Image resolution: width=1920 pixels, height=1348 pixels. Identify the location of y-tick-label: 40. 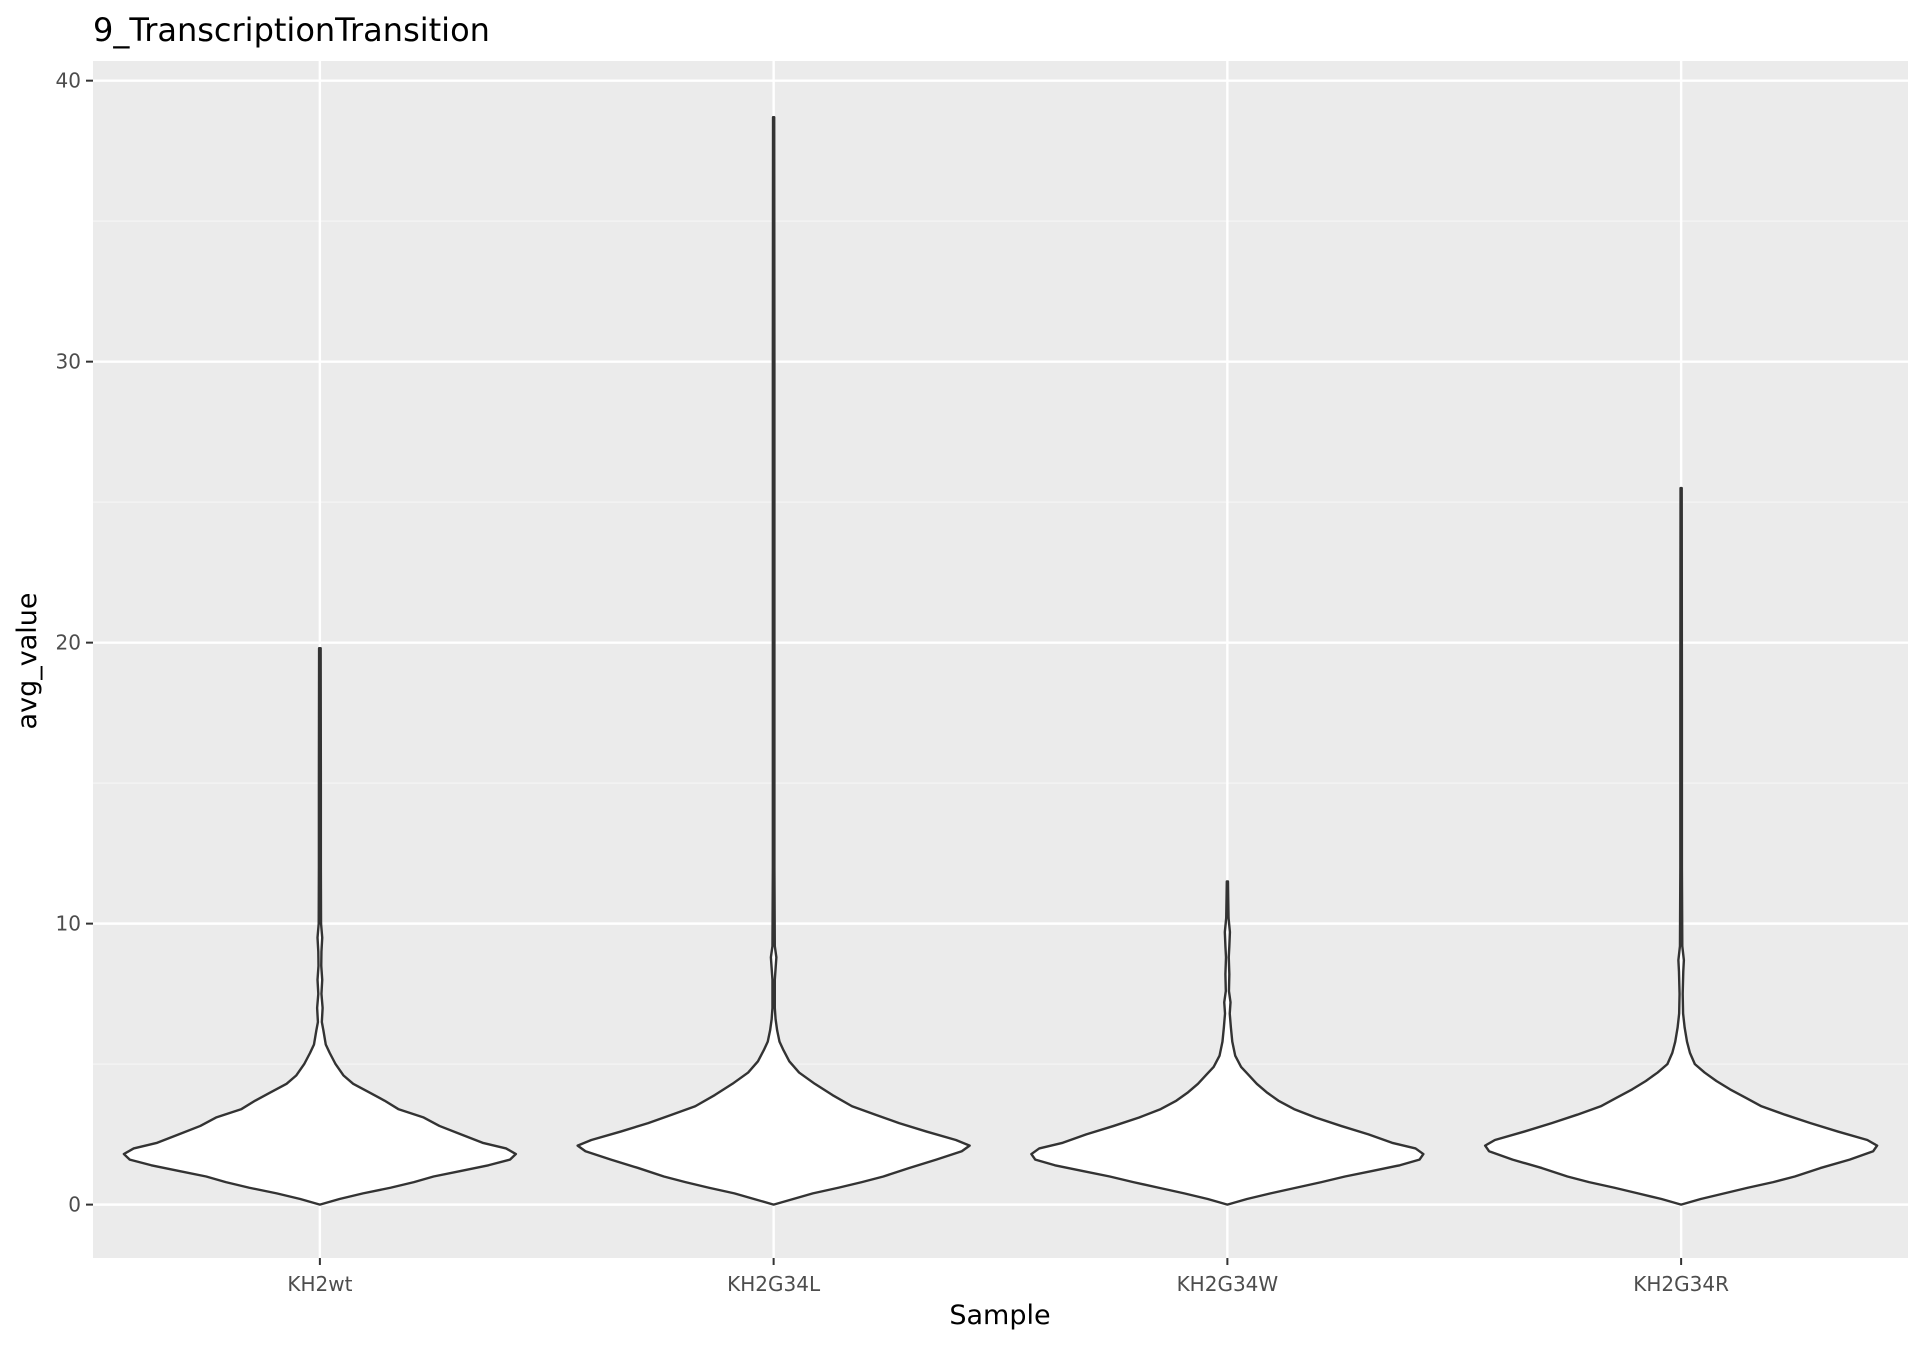
(68, 81).